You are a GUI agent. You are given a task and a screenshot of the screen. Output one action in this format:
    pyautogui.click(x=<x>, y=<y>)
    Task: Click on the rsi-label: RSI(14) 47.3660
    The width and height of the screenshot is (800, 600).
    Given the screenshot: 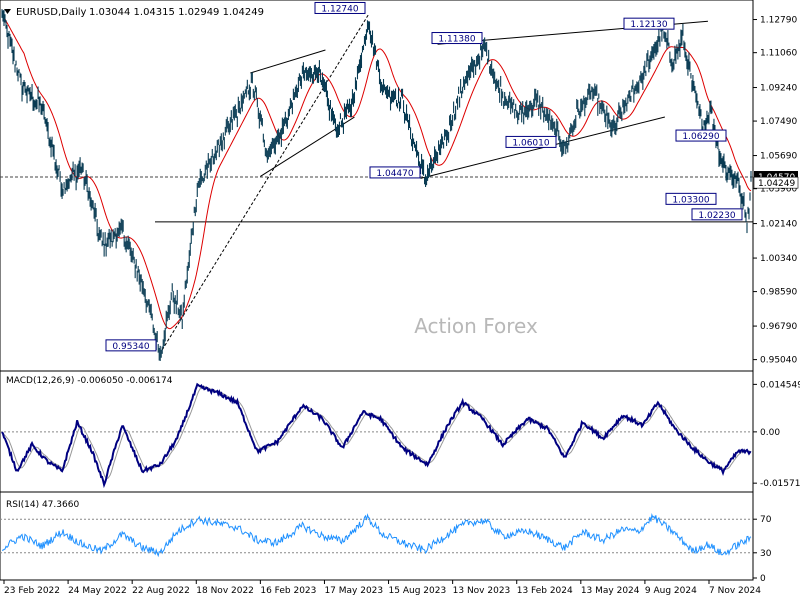 What is the action you would take?
    pyautogui.click(x=42, y=505)
    